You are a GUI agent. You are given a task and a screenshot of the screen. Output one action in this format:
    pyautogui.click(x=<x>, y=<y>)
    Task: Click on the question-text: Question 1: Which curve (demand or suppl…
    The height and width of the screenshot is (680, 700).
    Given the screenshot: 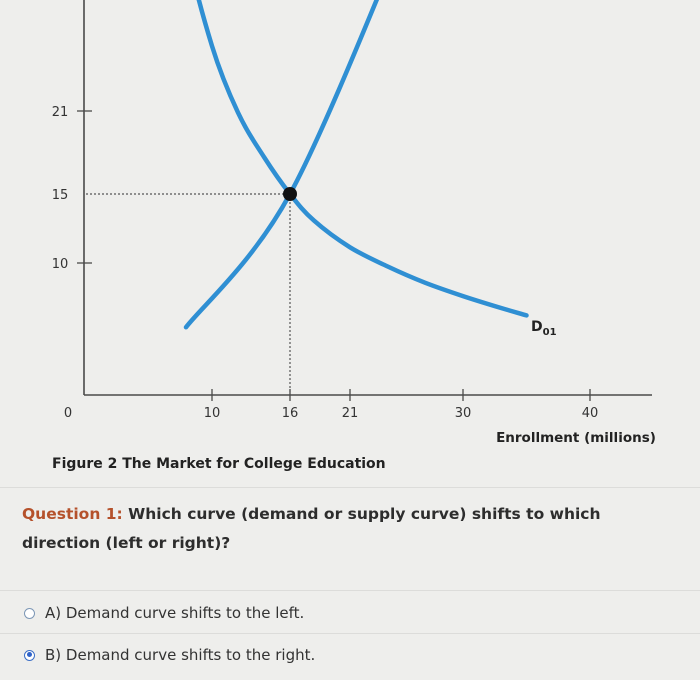 What is the action you would take?
    pyautogui.click(x=352, y=529)
    